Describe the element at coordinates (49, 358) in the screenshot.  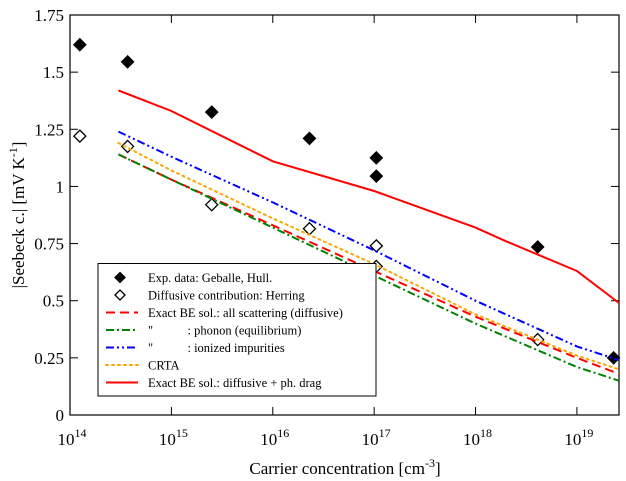
I see `y-tick-label: 0.25` at that location.